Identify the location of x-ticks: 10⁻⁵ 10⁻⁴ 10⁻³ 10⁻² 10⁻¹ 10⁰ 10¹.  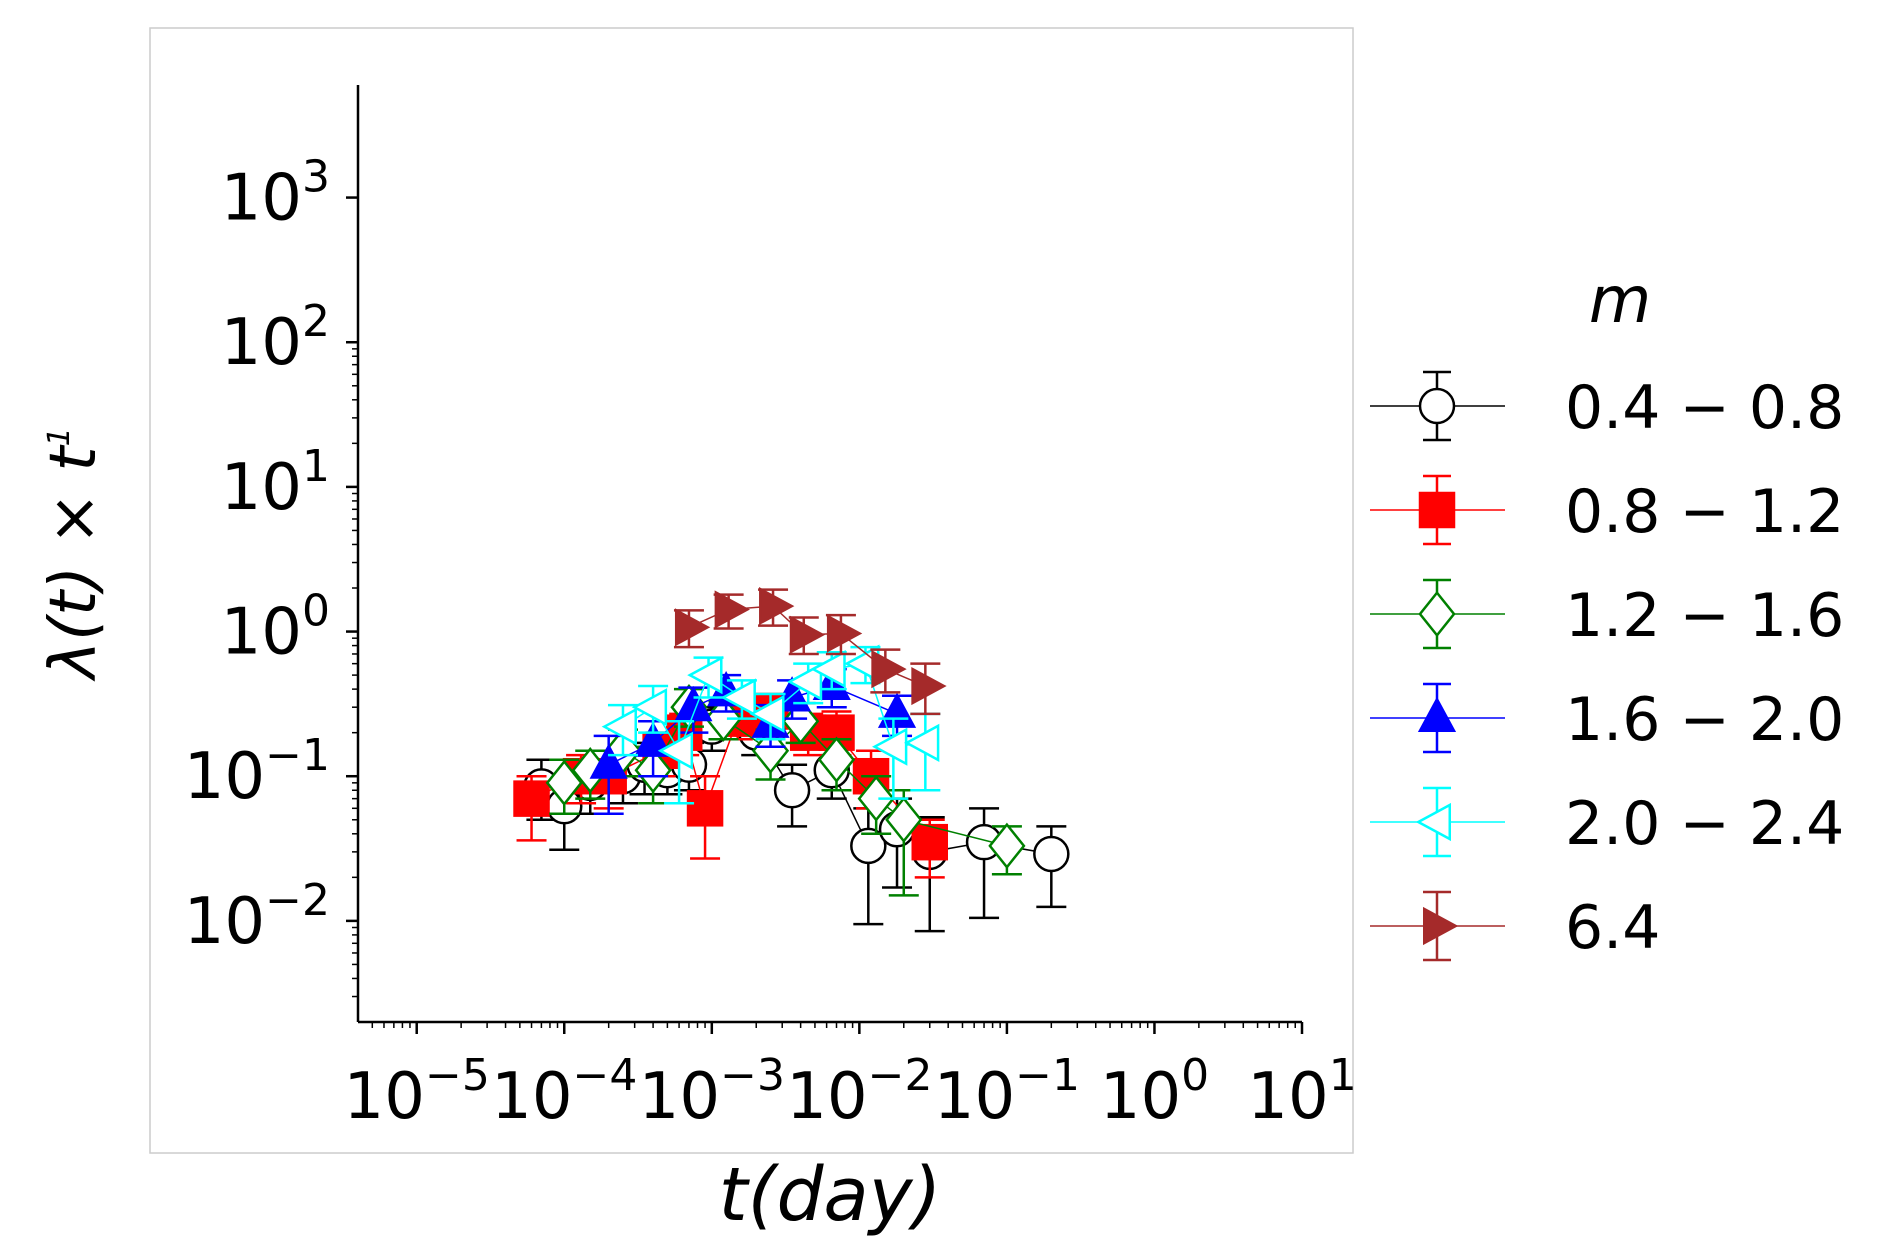
(850, 1078).